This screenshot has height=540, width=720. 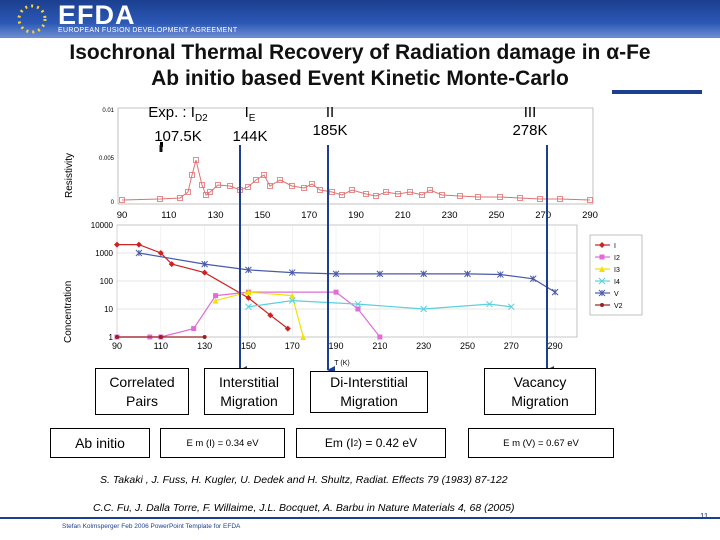 I want to click on series-I4-line, so click(x=380, y=304).